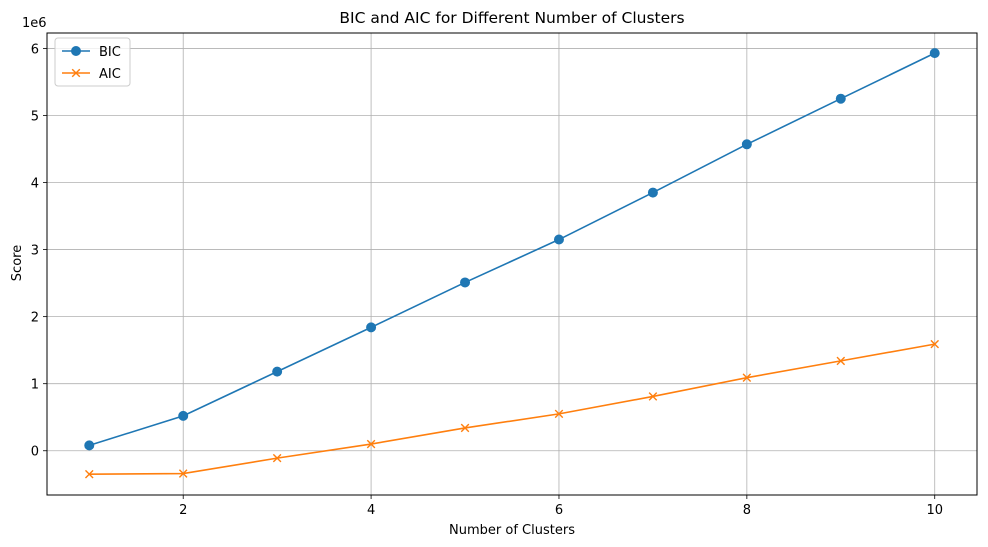  I want to click on y-tick-label: 4, so click(35, 184).